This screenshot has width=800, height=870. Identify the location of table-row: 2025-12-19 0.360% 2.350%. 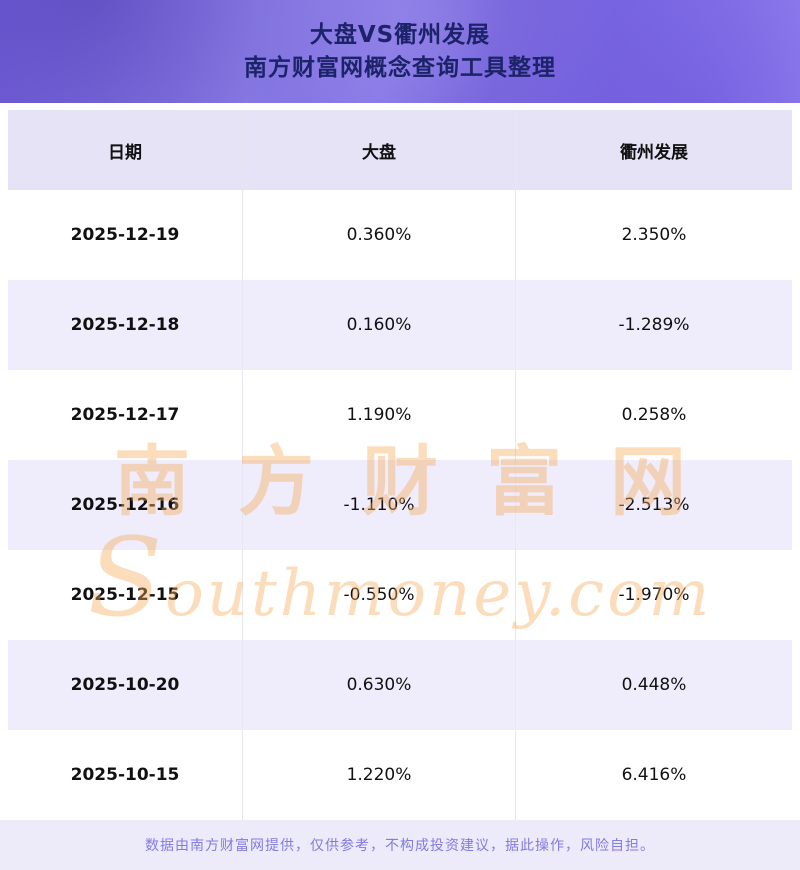
(400, 235).